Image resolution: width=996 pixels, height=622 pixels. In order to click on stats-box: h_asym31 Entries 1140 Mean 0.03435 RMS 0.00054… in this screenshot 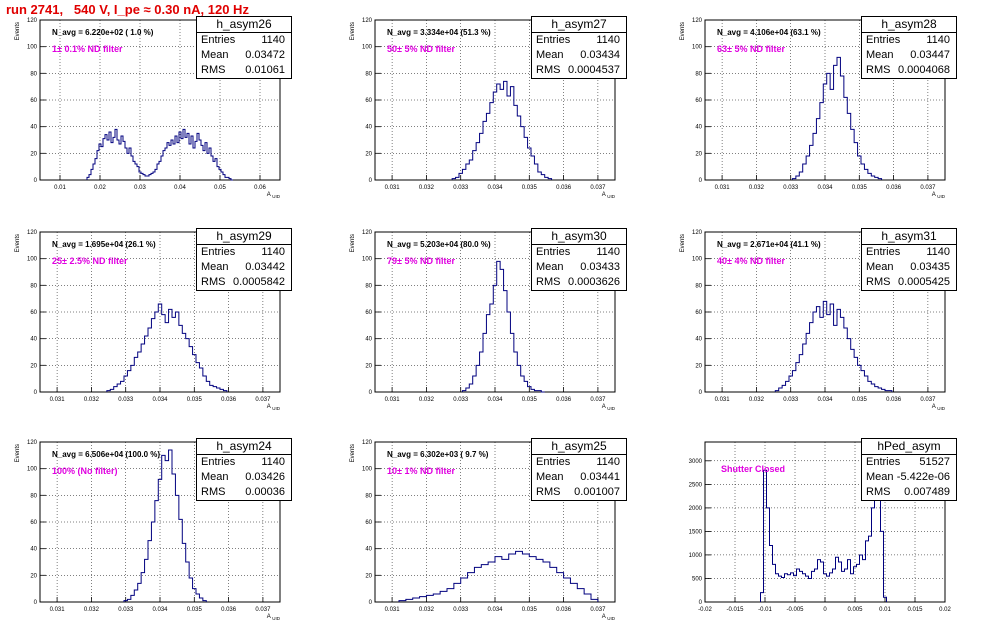, I will do `click(909, 259)`.